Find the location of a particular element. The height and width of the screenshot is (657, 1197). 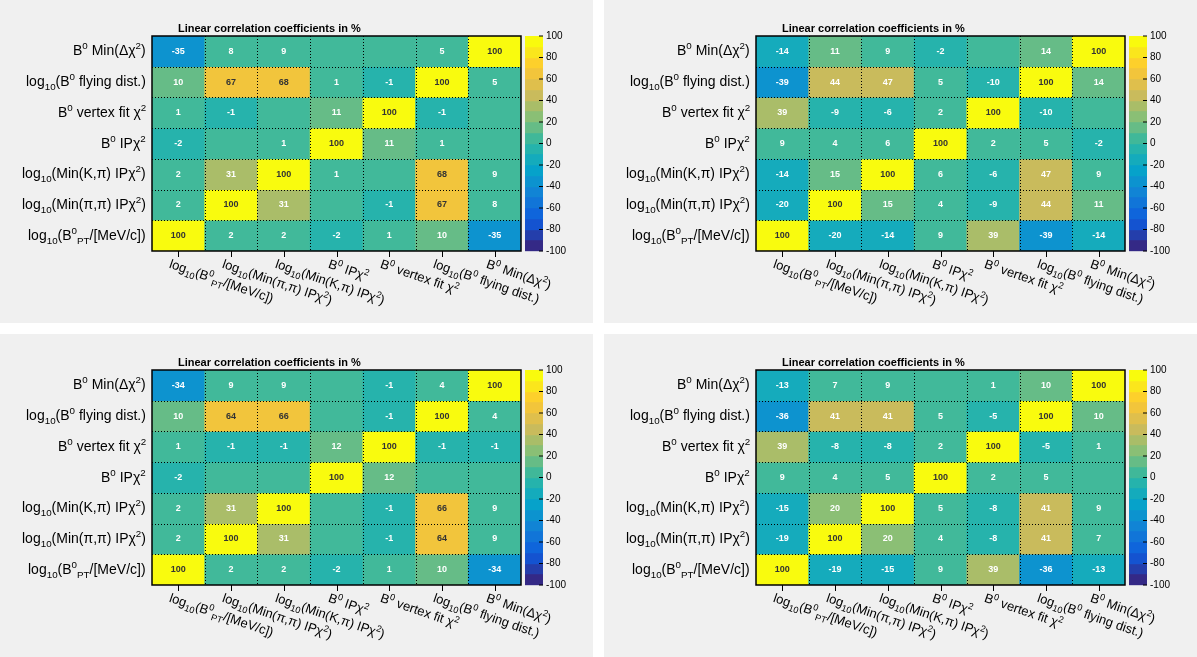

data-label: 41 is located at coordinates (835, 415).